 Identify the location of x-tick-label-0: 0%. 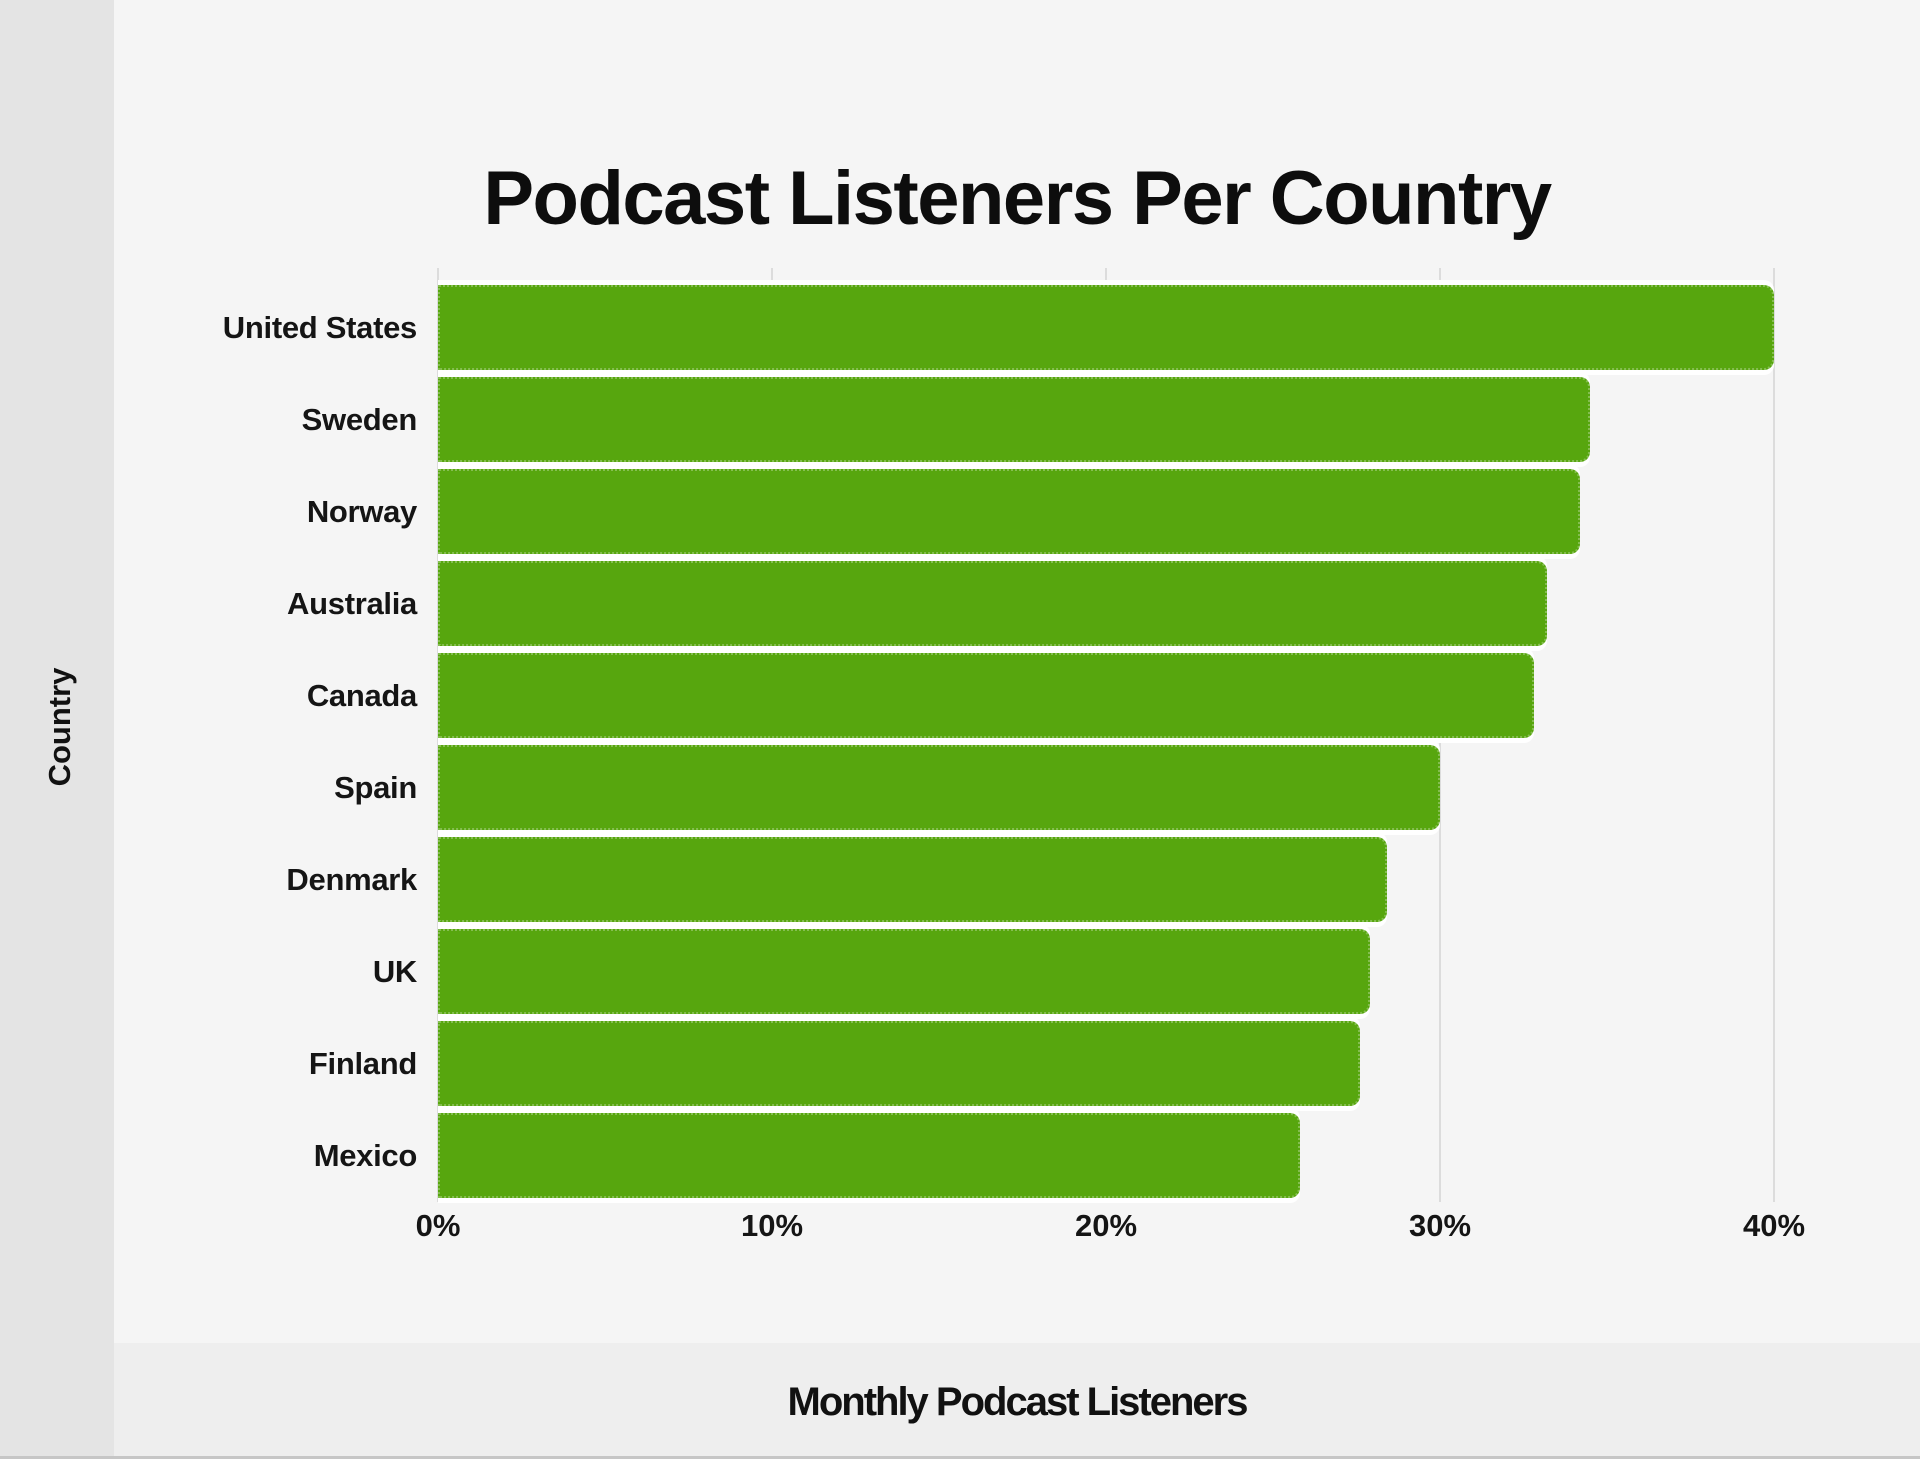
(438, 1225).